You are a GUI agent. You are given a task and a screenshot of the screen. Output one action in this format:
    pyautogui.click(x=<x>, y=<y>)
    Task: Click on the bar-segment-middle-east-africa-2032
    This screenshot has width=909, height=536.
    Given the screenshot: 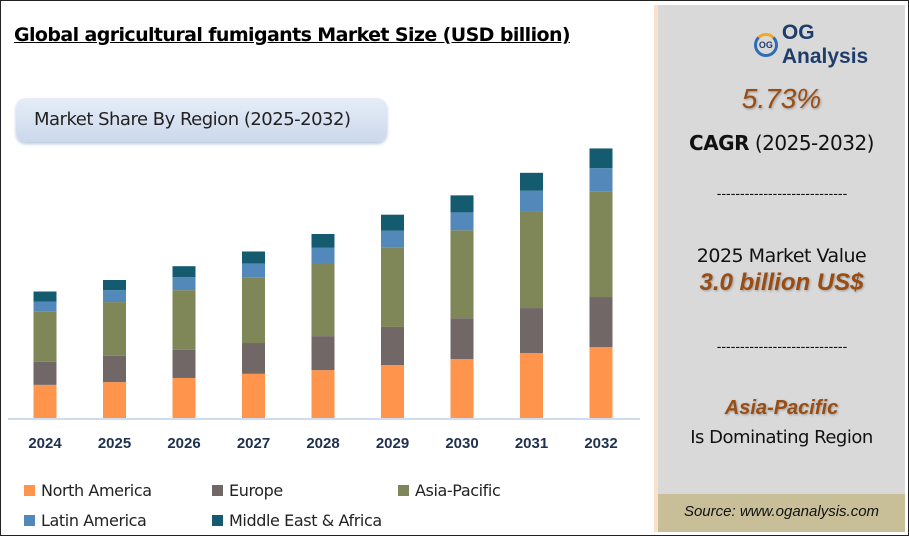 What is the action you would take?
    pyautogui.click(x=601, y=158)
    